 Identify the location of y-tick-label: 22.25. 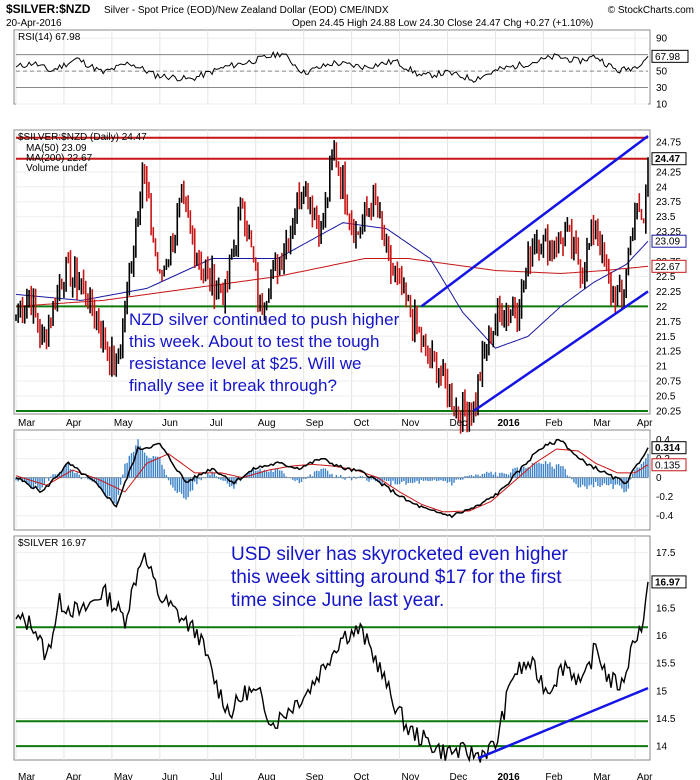
(668, 292).